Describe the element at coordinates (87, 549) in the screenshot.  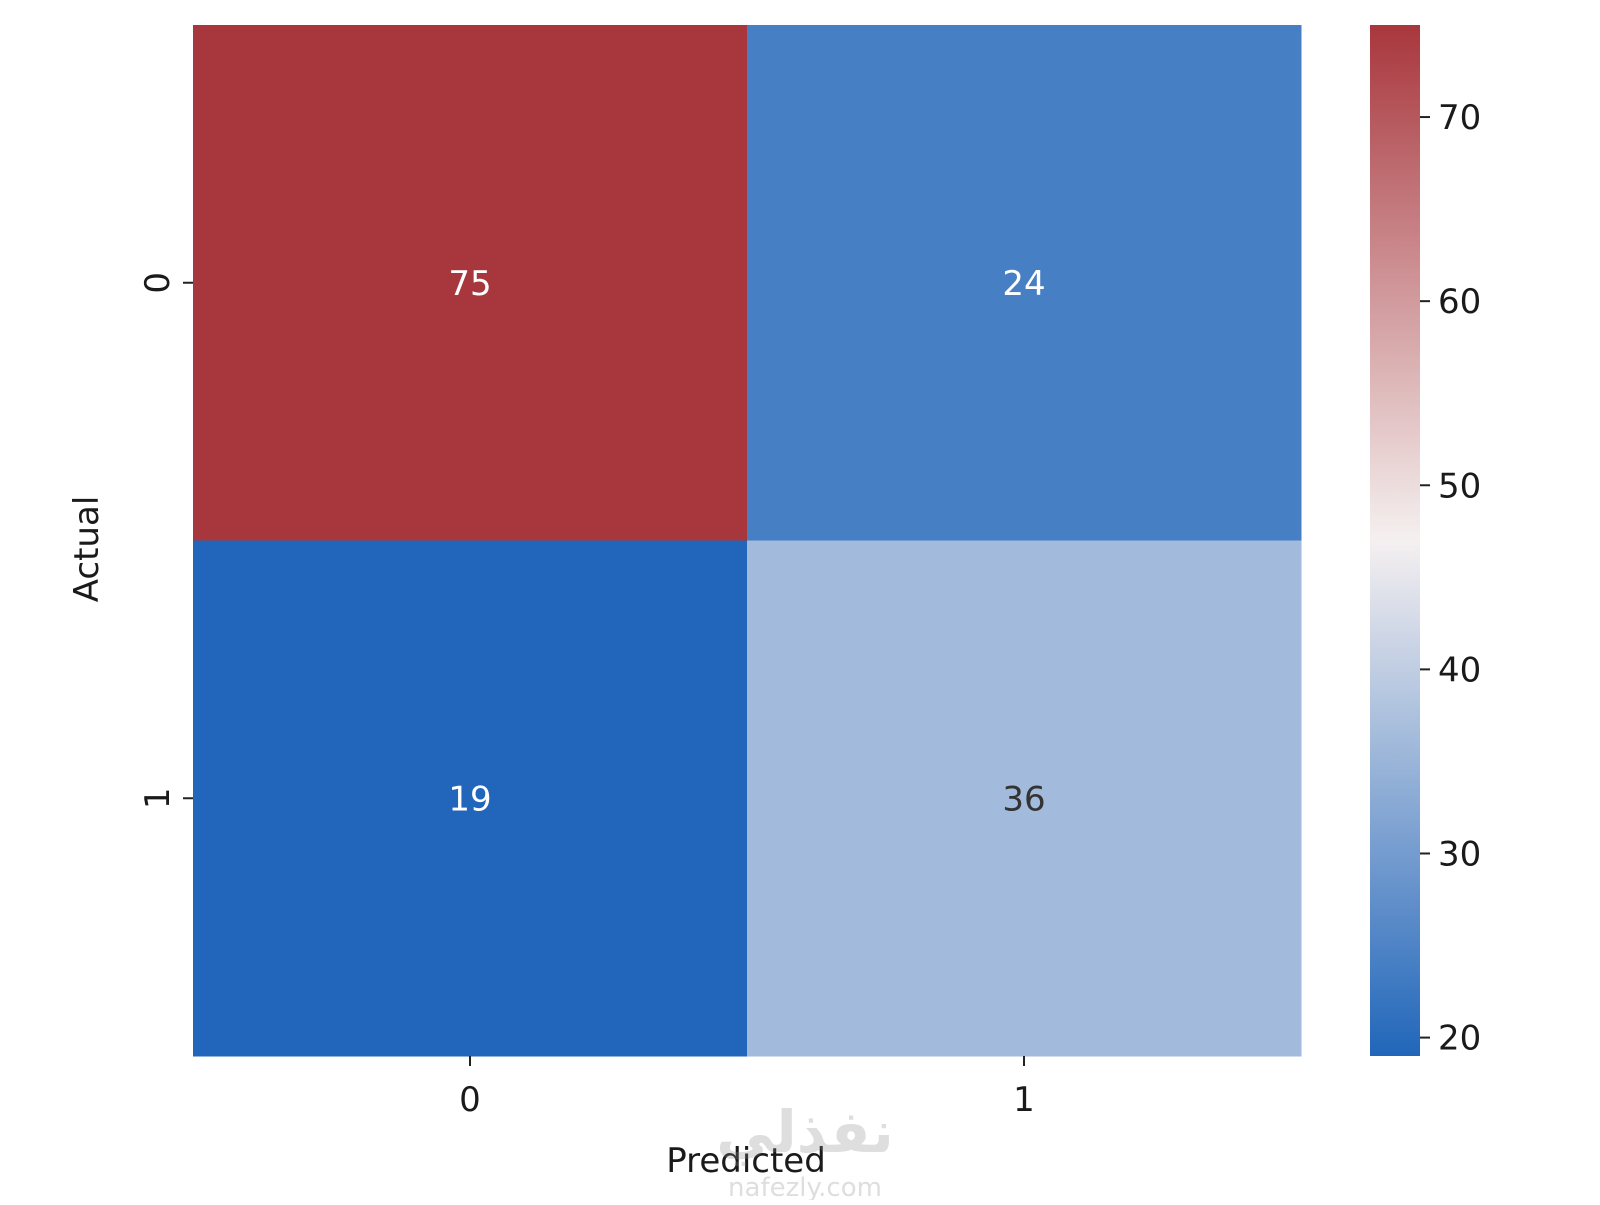
I see `y-axis-label: Actual` at that location.